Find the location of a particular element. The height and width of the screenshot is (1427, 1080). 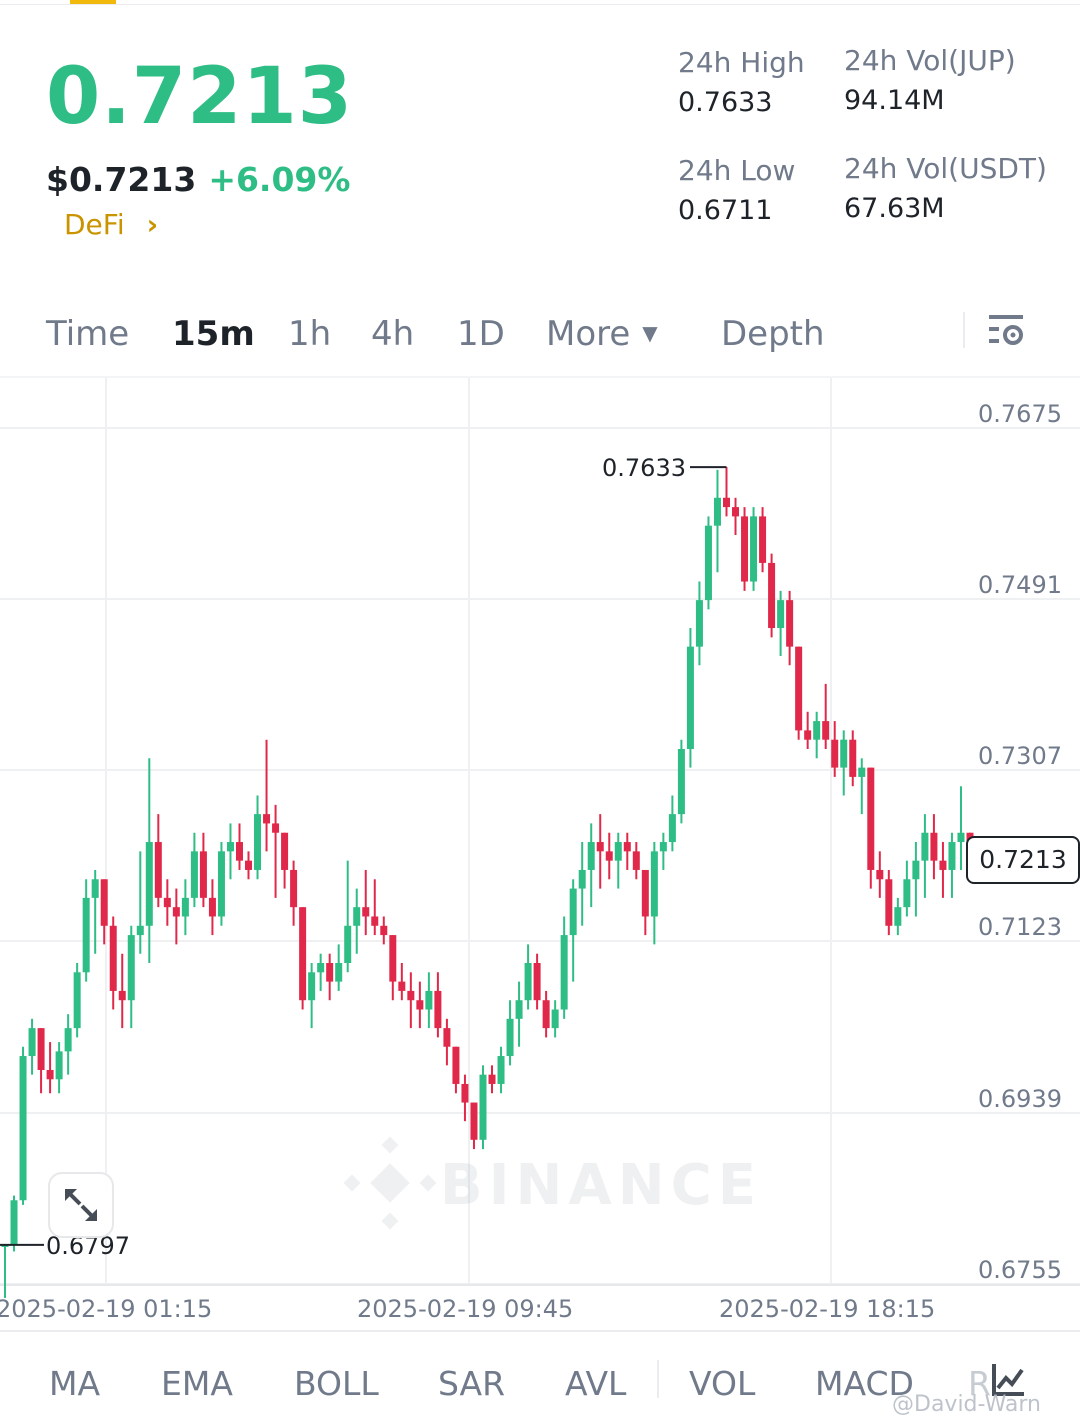

fiat-price-row: $0.7213 +6.09% is located at coordinates (198, 179).